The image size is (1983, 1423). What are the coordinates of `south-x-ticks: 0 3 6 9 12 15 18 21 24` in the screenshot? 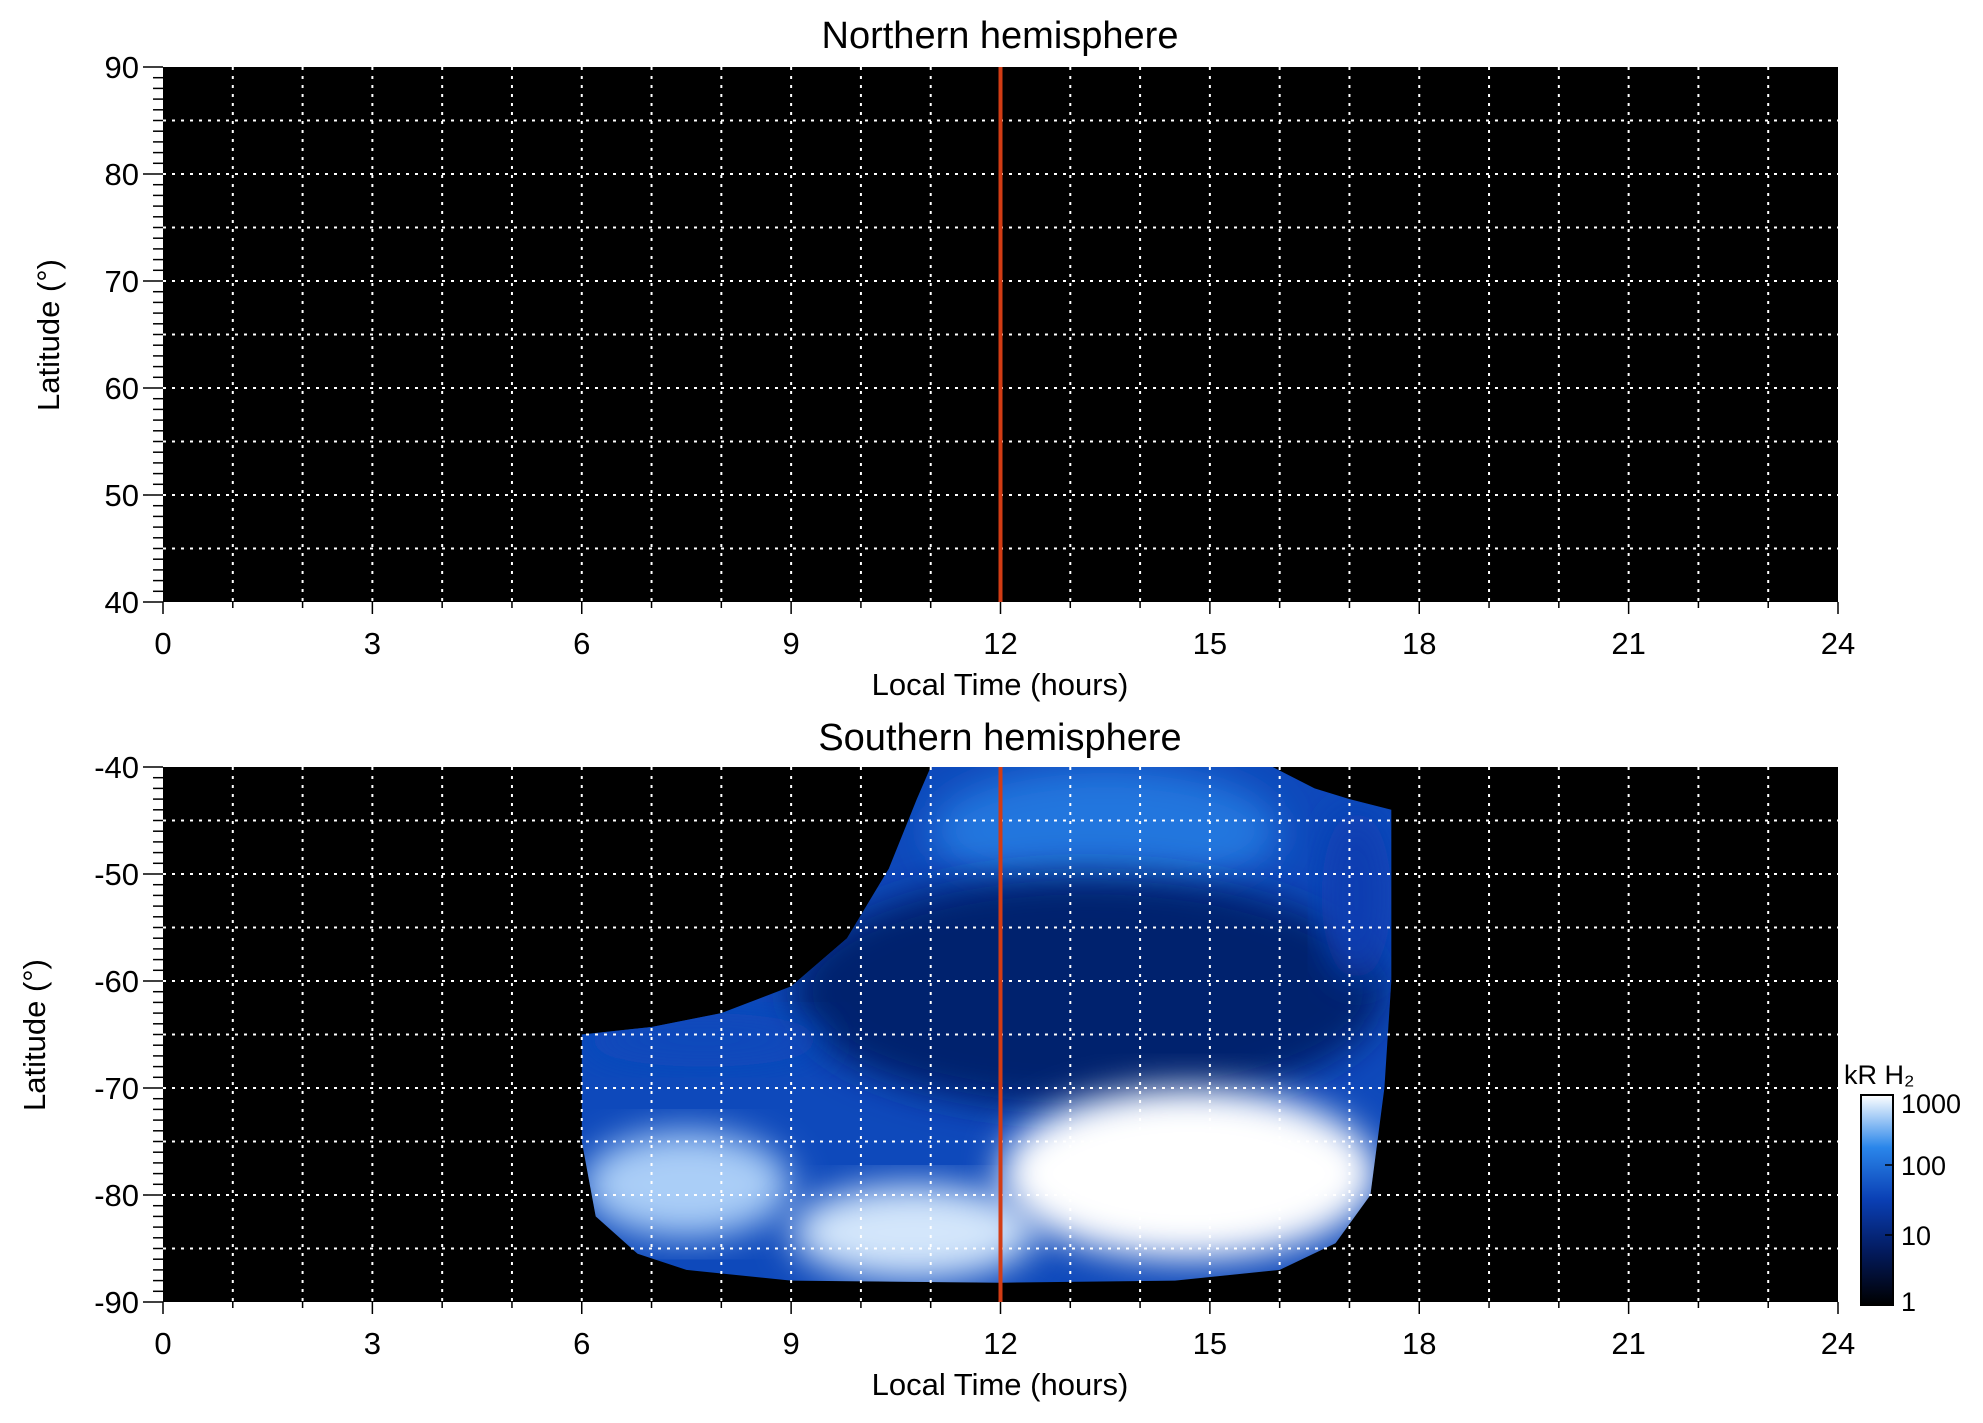 It's located at (1004, 1331).